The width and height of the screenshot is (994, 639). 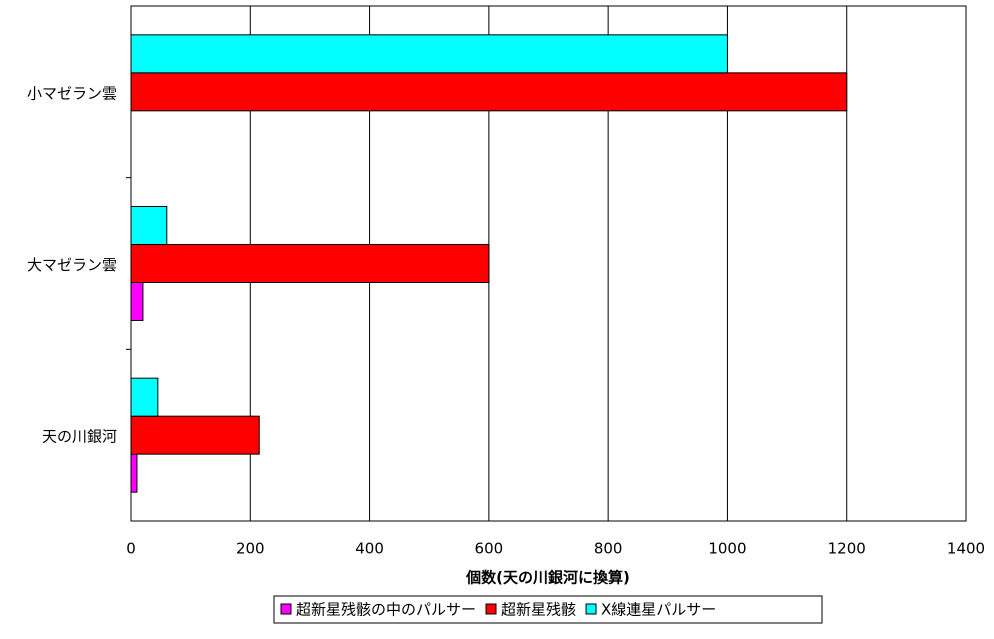 I want to click on legend-box, so click(x=548, y=609).